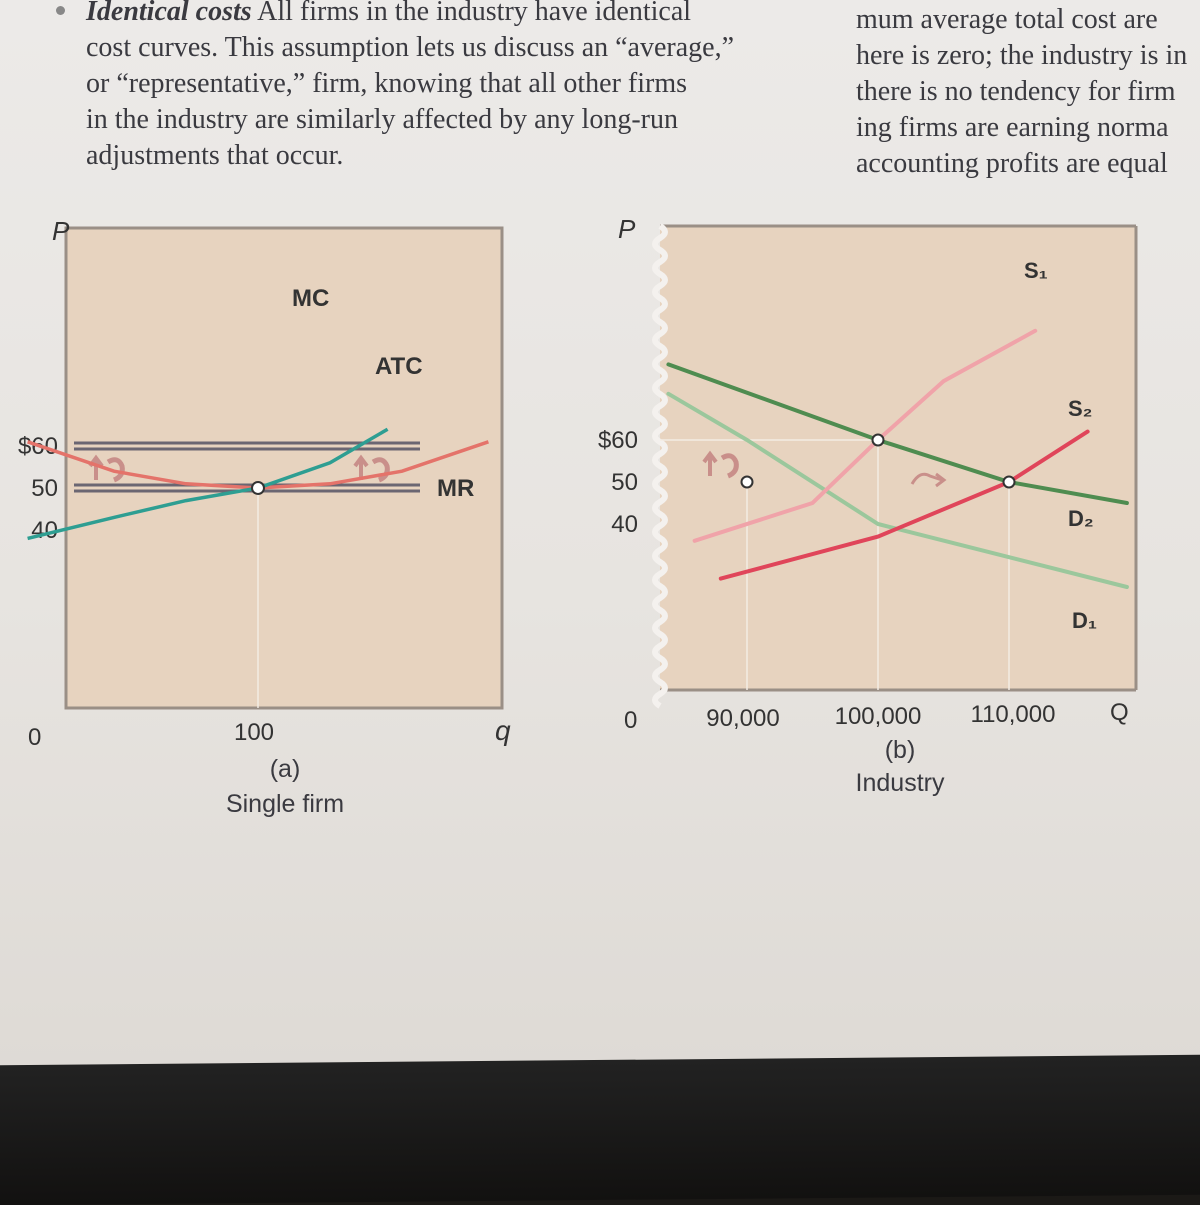  I want to click on mc-curve, so click(208, 484).